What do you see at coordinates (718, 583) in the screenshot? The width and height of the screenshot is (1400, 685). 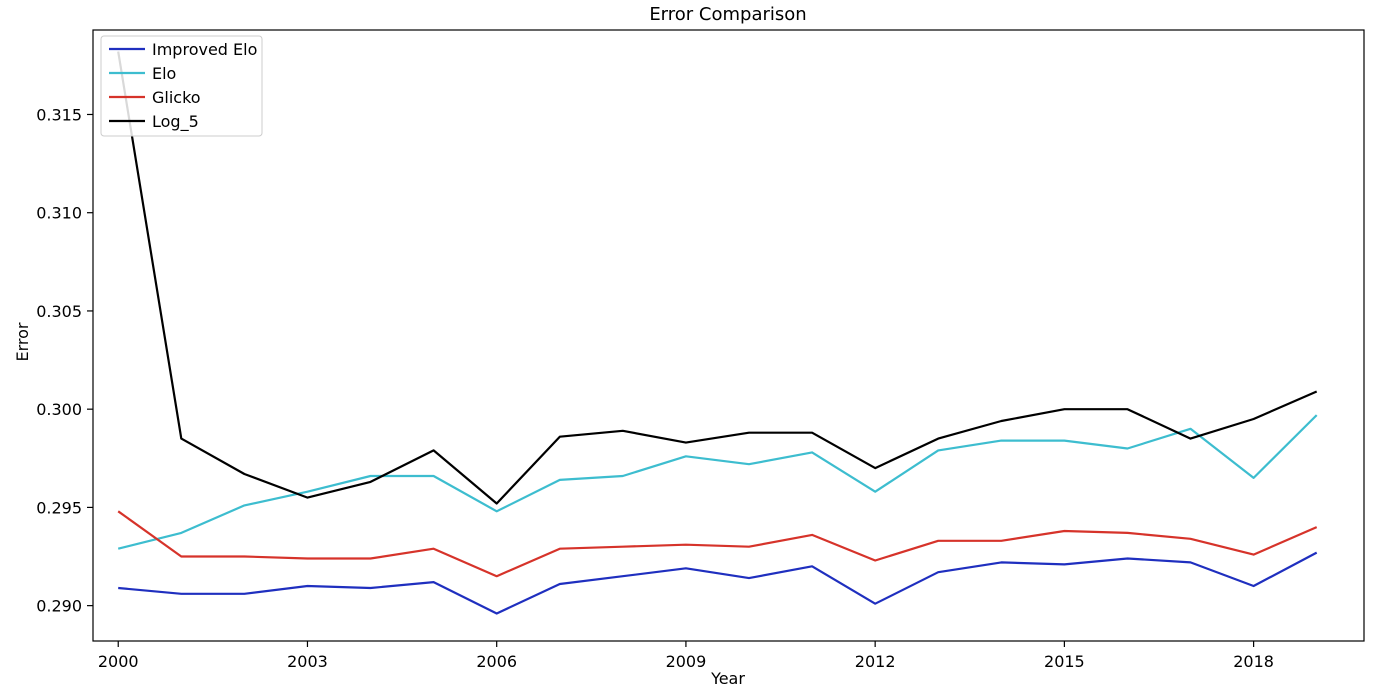 I see `series-line-improved-elo` at bounding box center [718, 583].